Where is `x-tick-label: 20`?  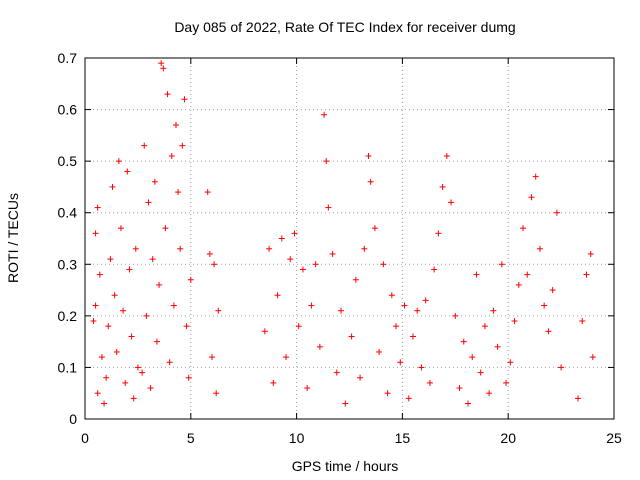 x-tick-label: 20 is located at coordinates (508, 438).